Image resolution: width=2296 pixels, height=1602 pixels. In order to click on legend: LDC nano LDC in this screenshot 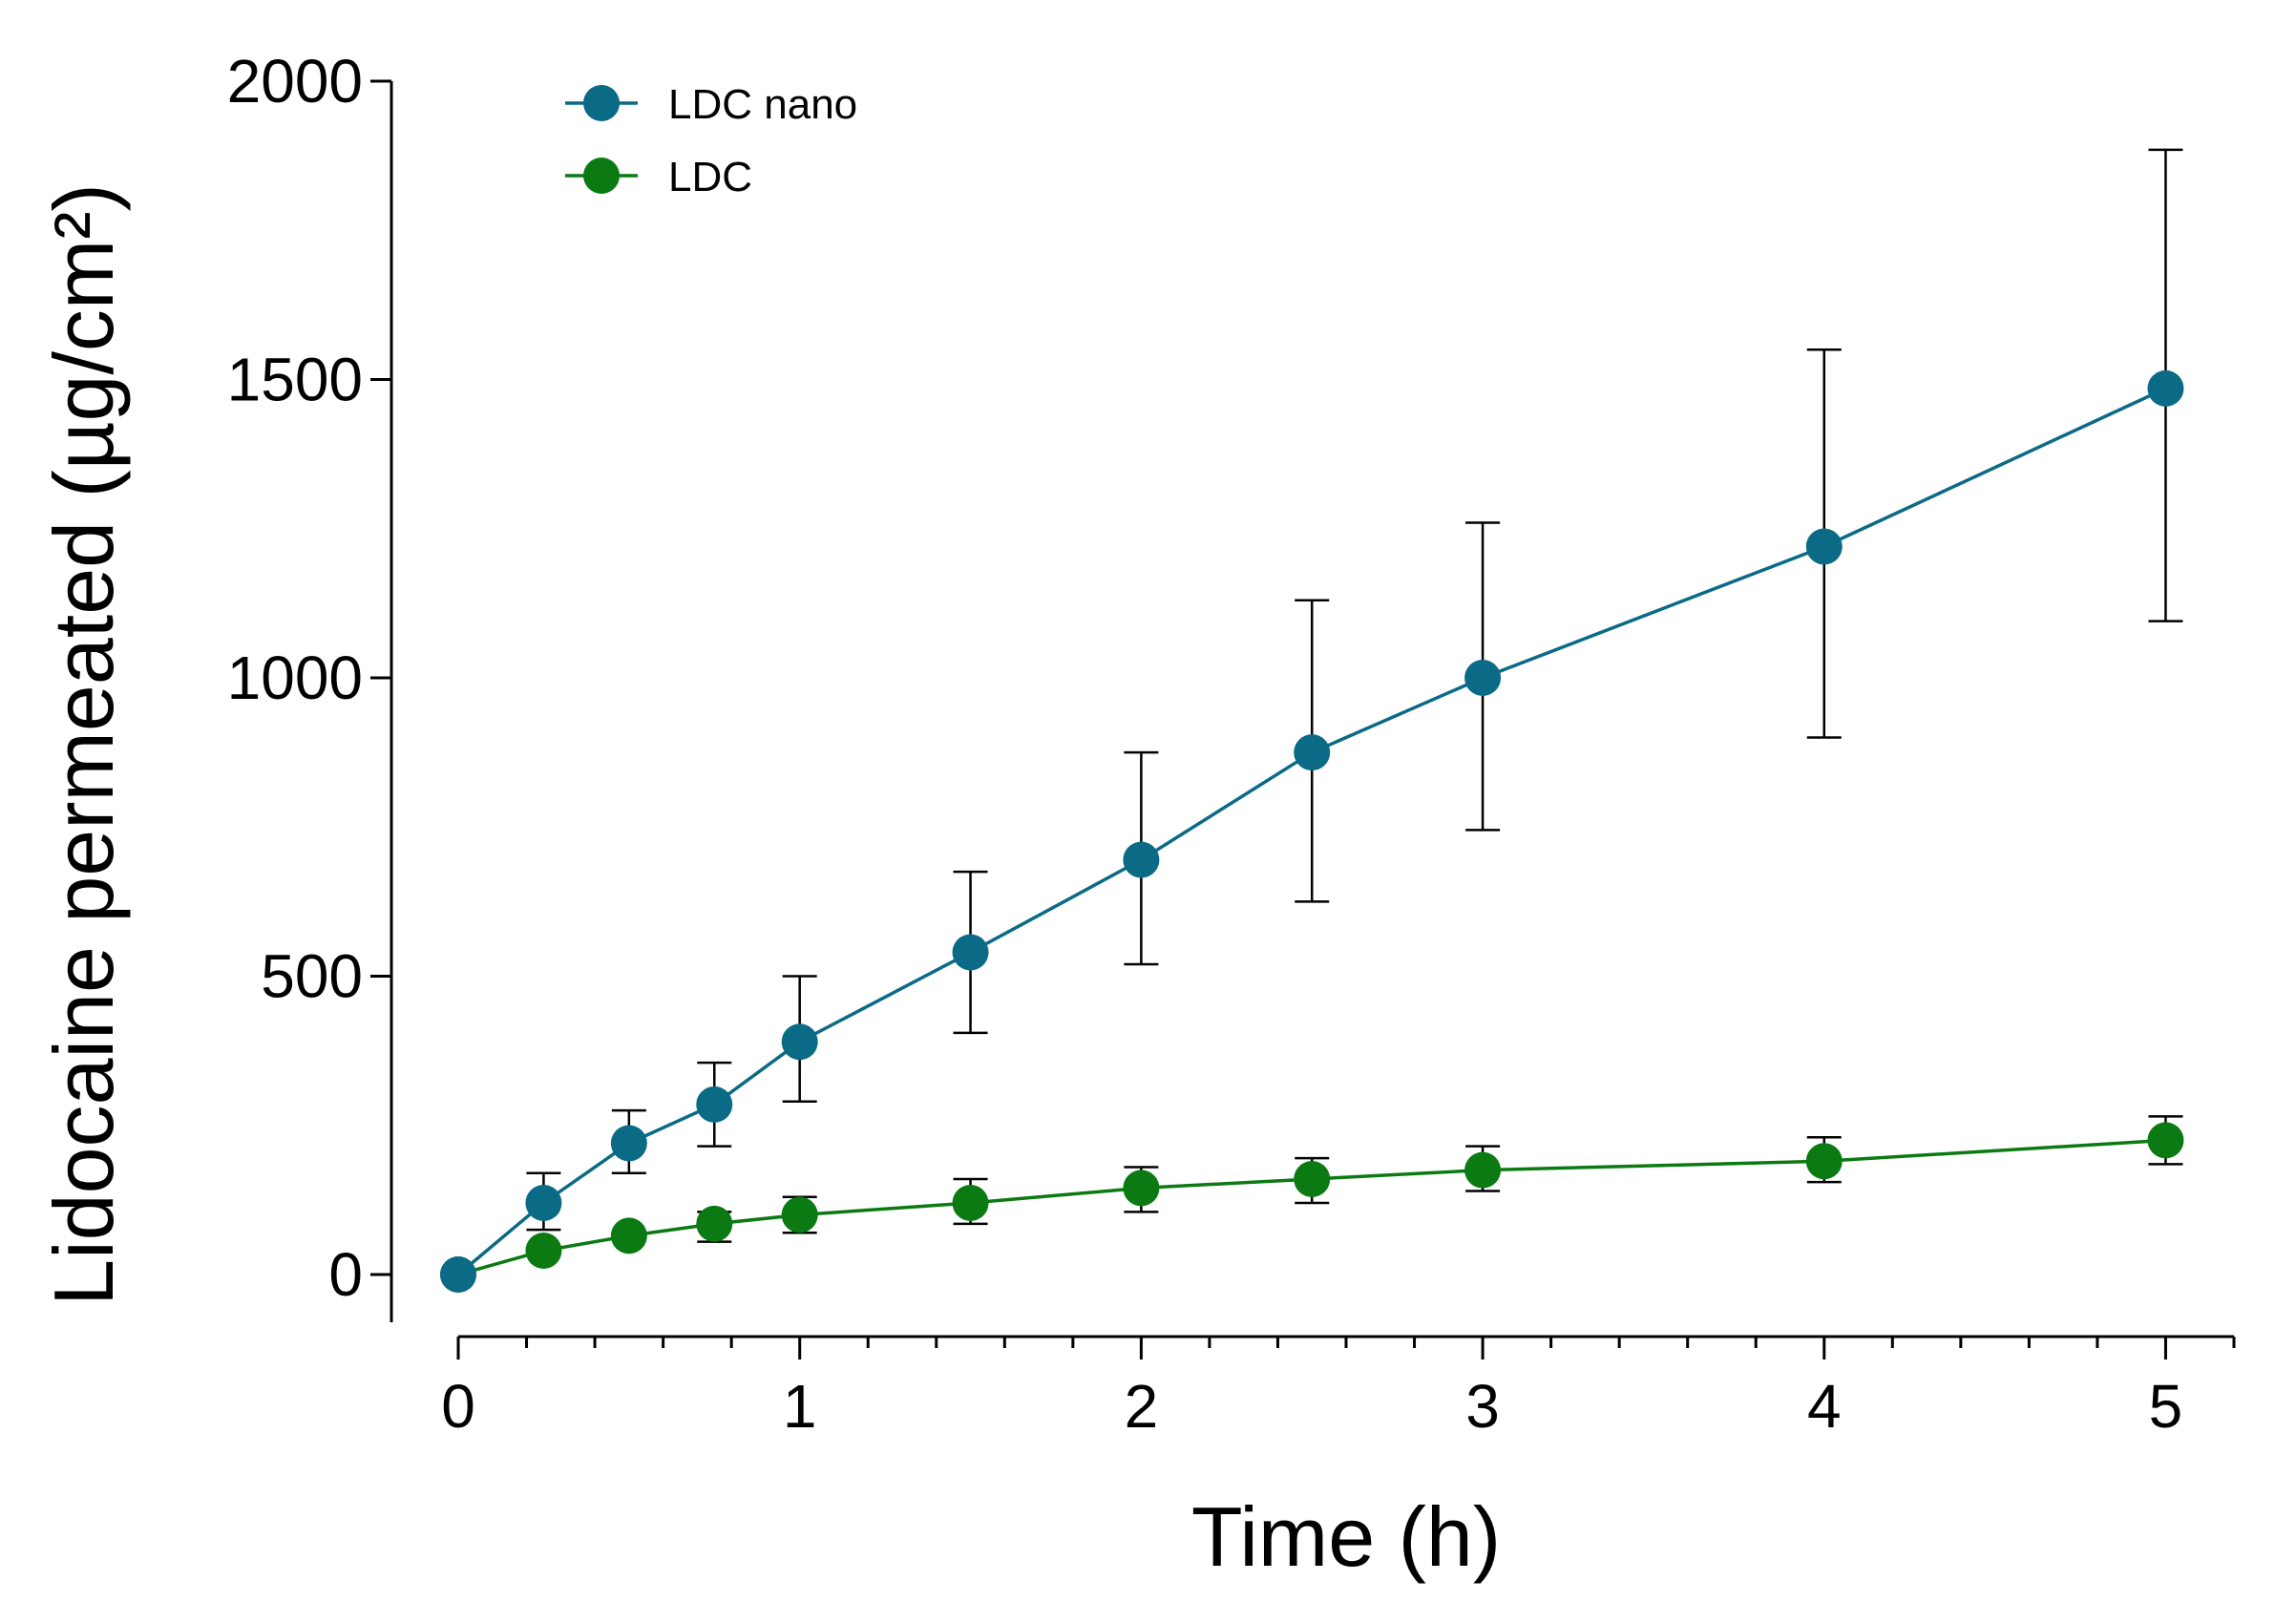, I will do `click(711, 140)`.